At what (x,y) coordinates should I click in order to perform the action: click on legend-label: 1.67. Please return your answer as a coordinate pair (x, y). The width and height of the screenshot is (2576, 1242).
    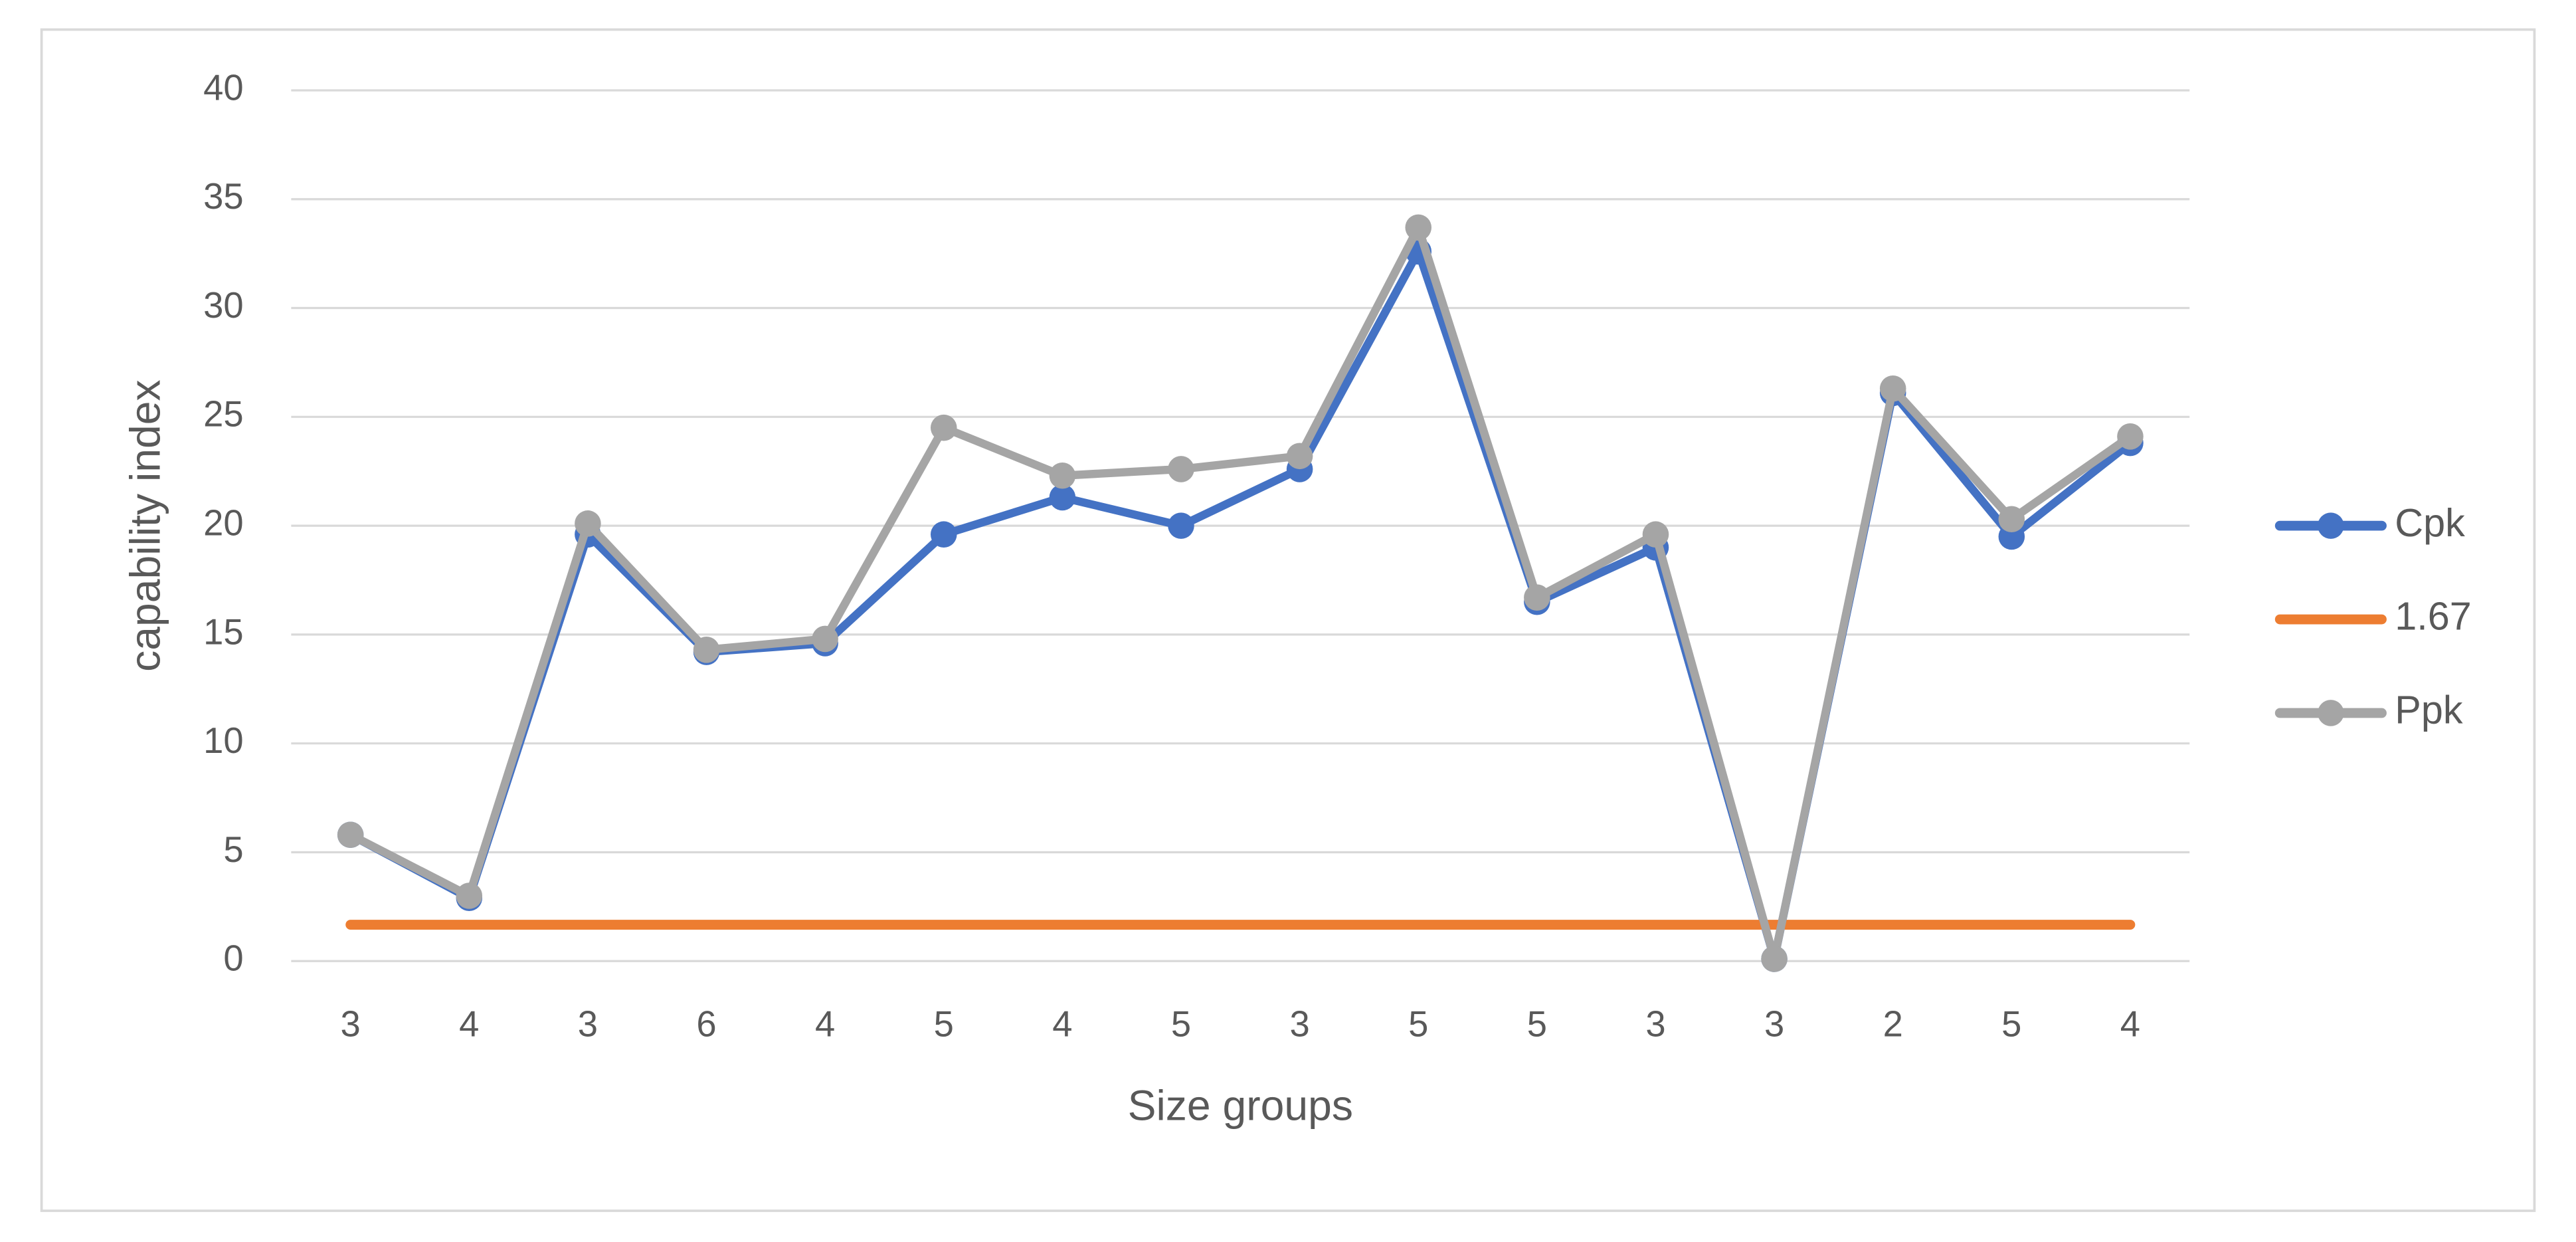
    Looking at the image, I should click on (2433, 617).